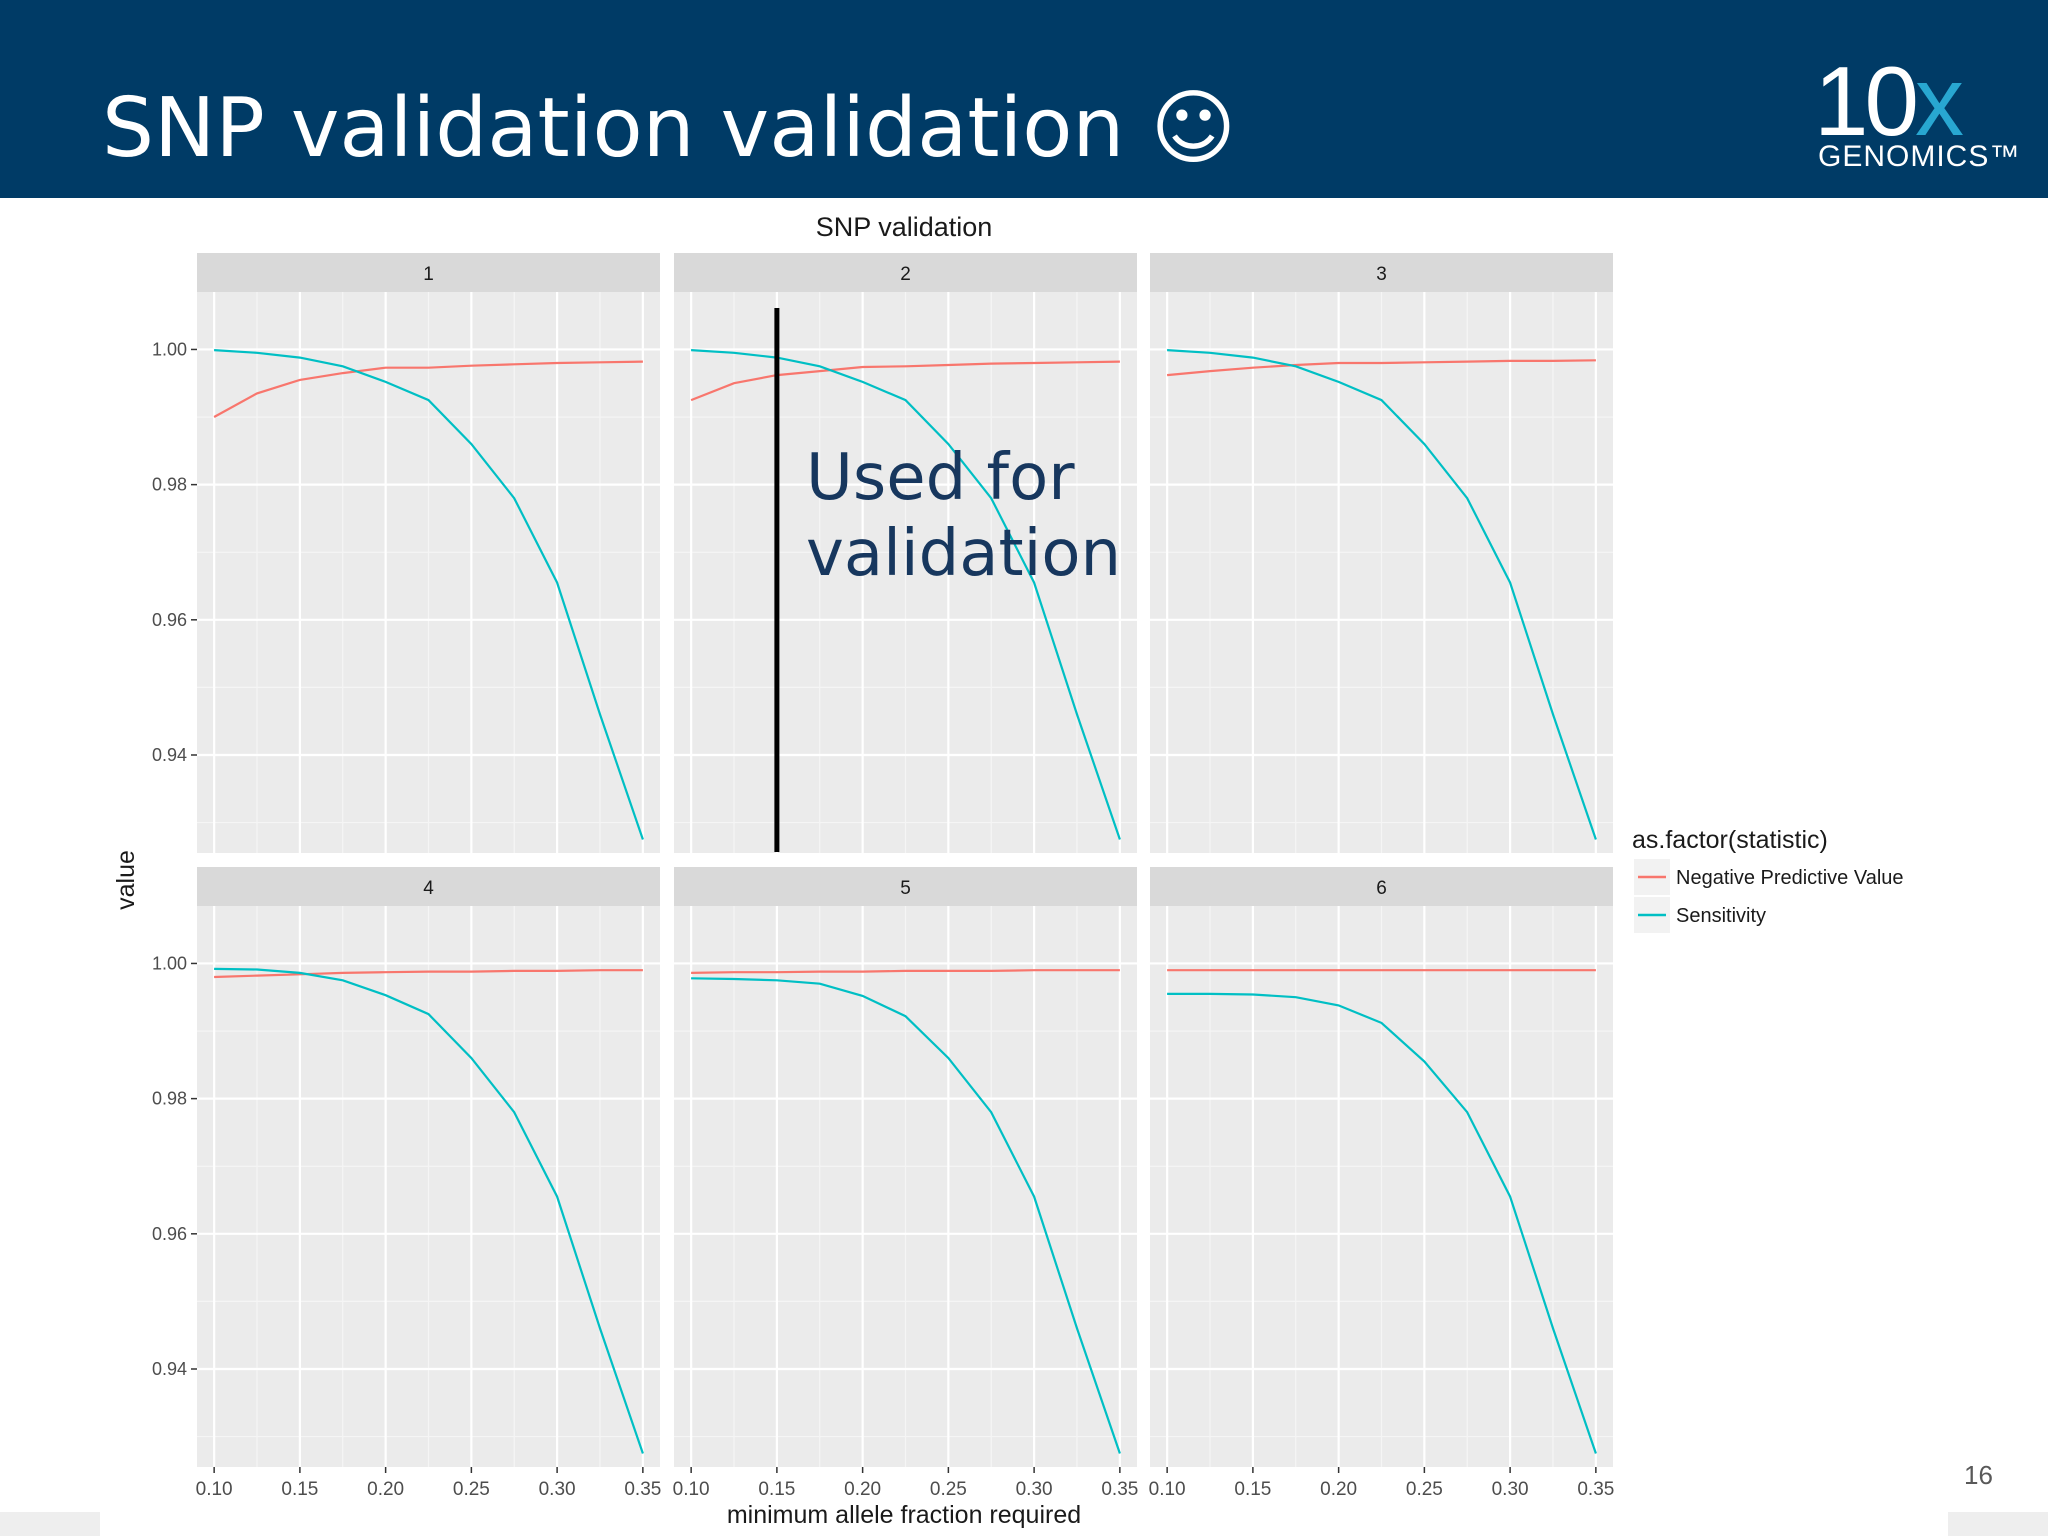  I want to click on logo-wordmark: GENOMICS™, so click(1919, 156).